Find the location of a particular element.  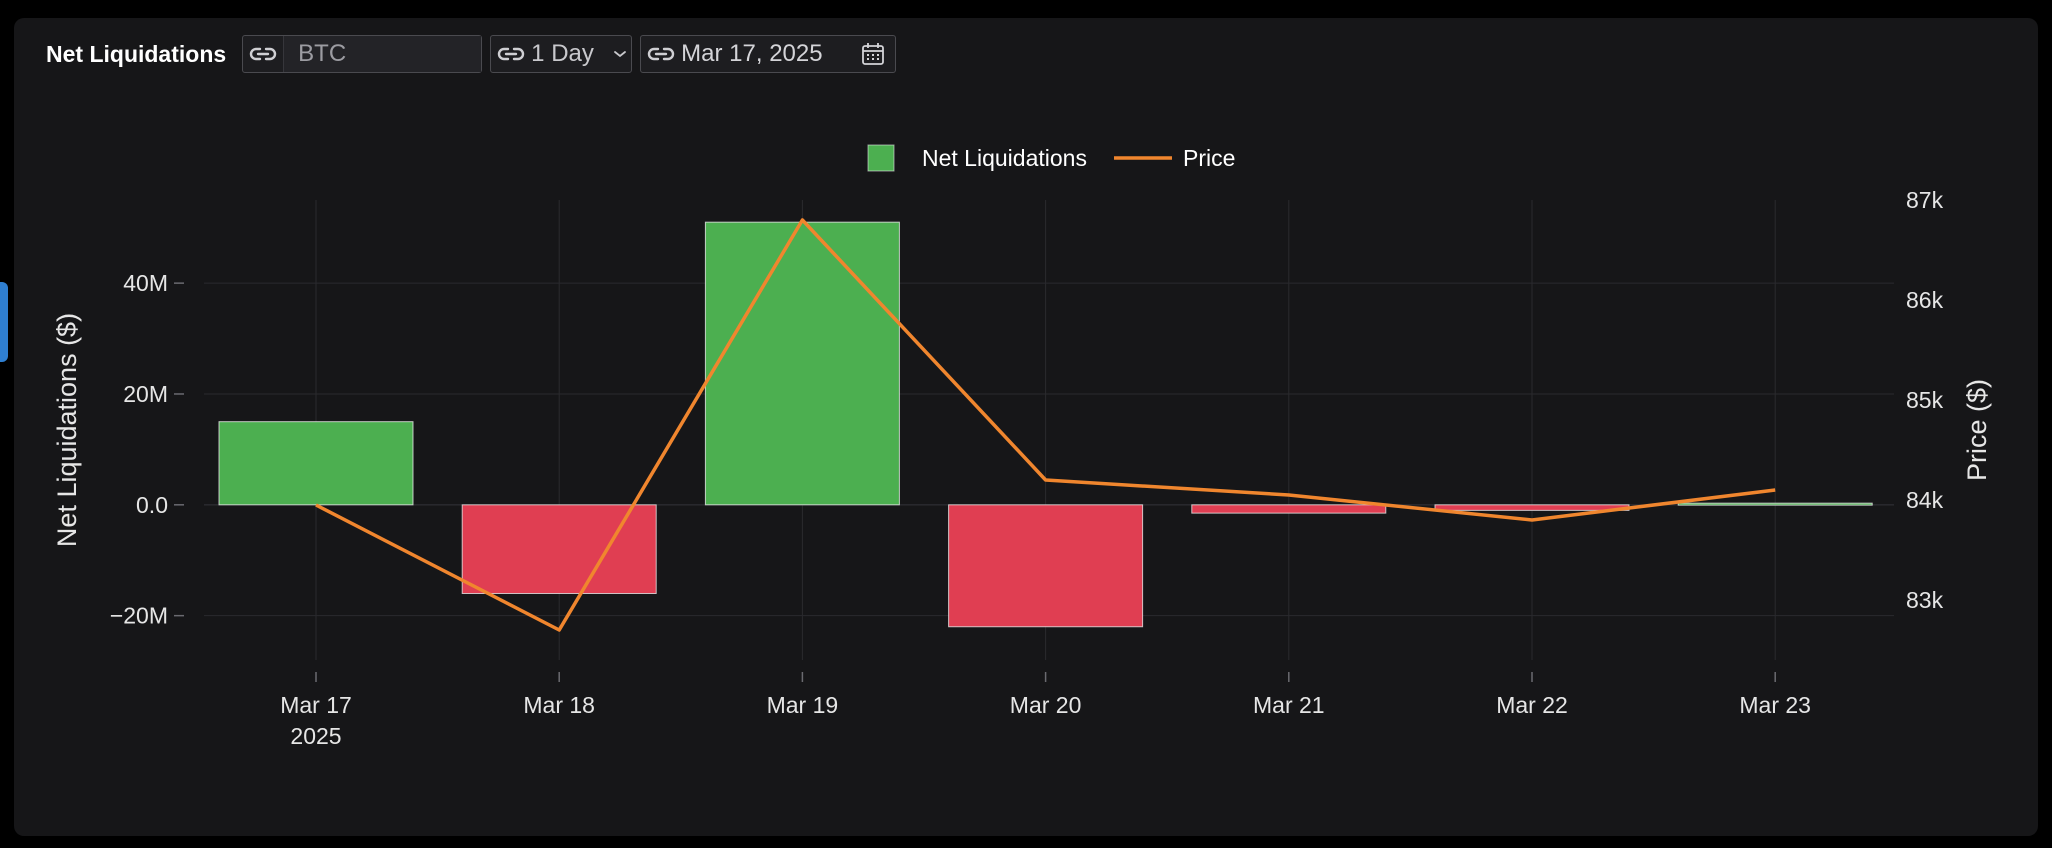

x-year-label: 2025 is located at coordinates (315, 736).